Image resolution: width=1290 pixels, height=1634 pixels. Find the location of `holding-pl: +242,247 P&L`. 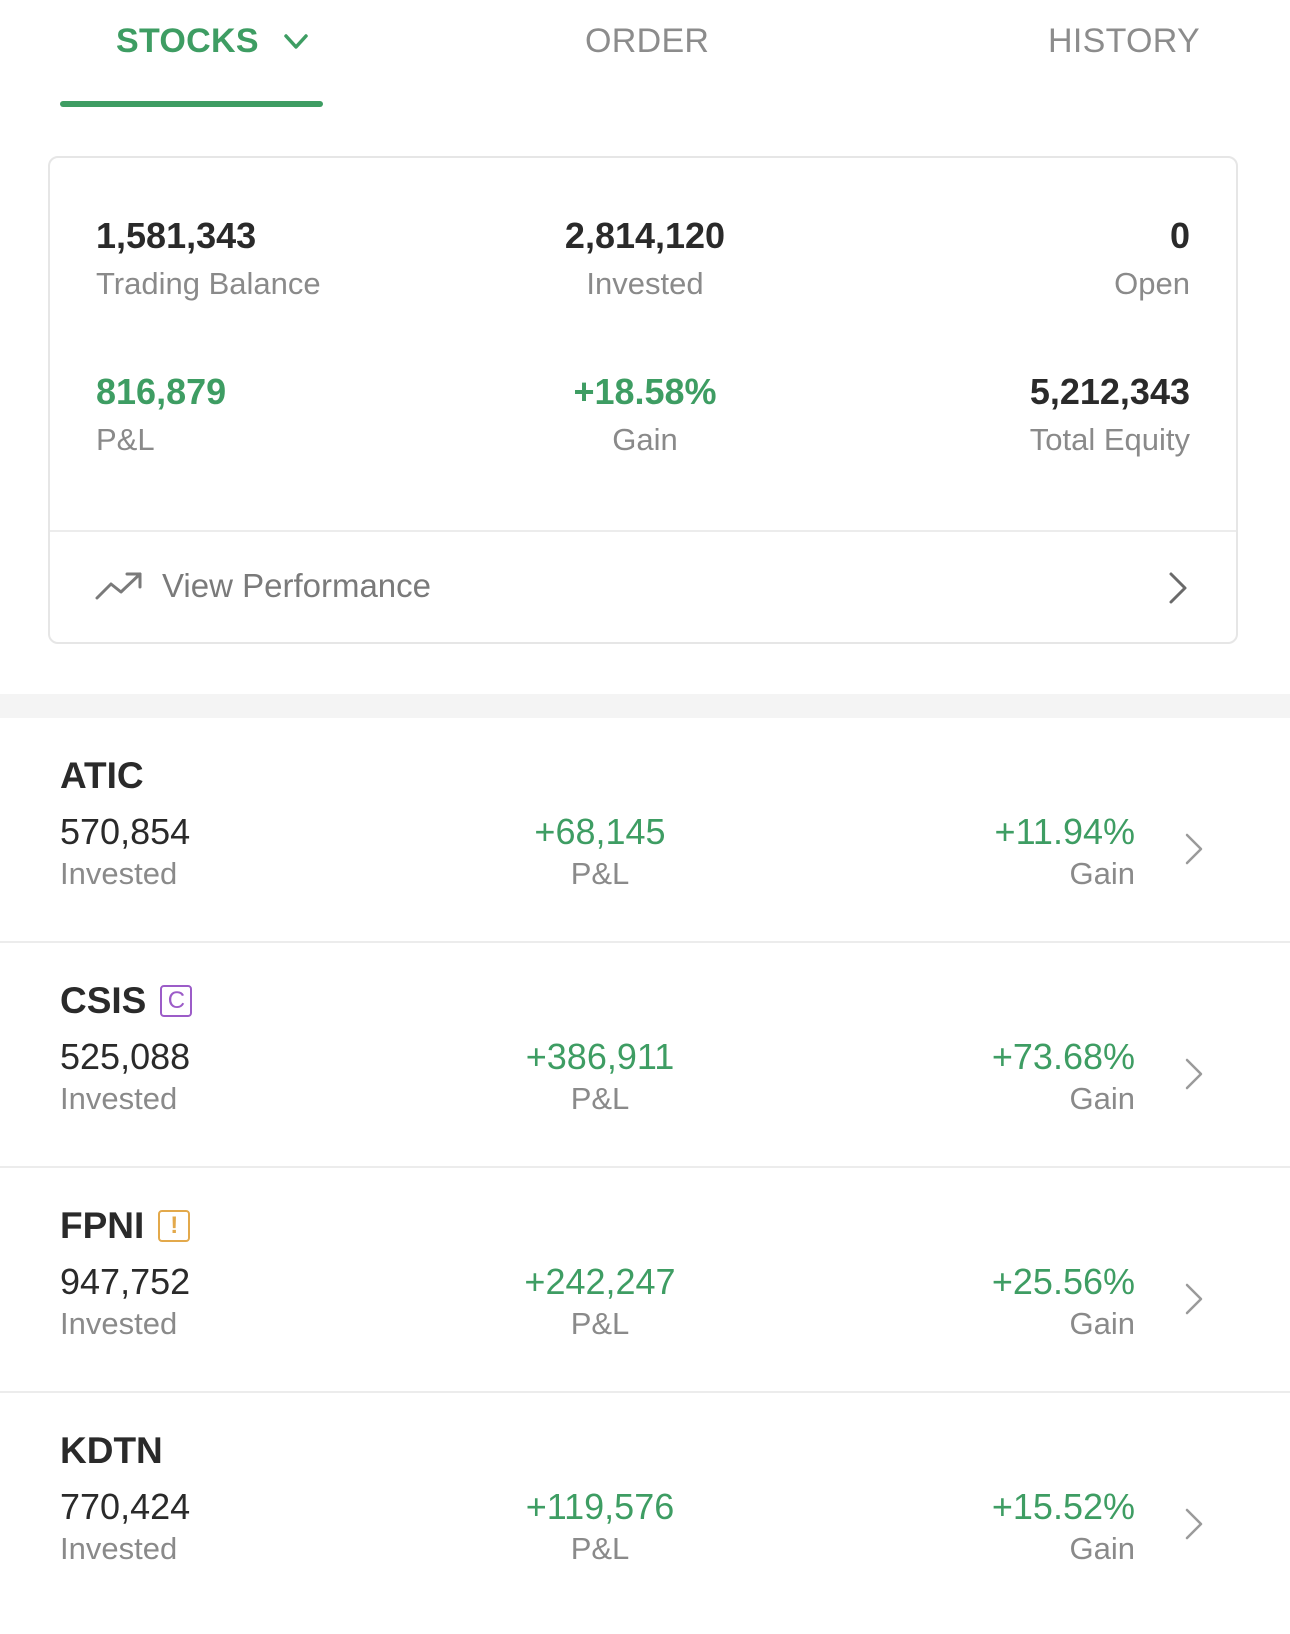

holding-pl: +242,247 P&L is located at coordinates (600, 1302).